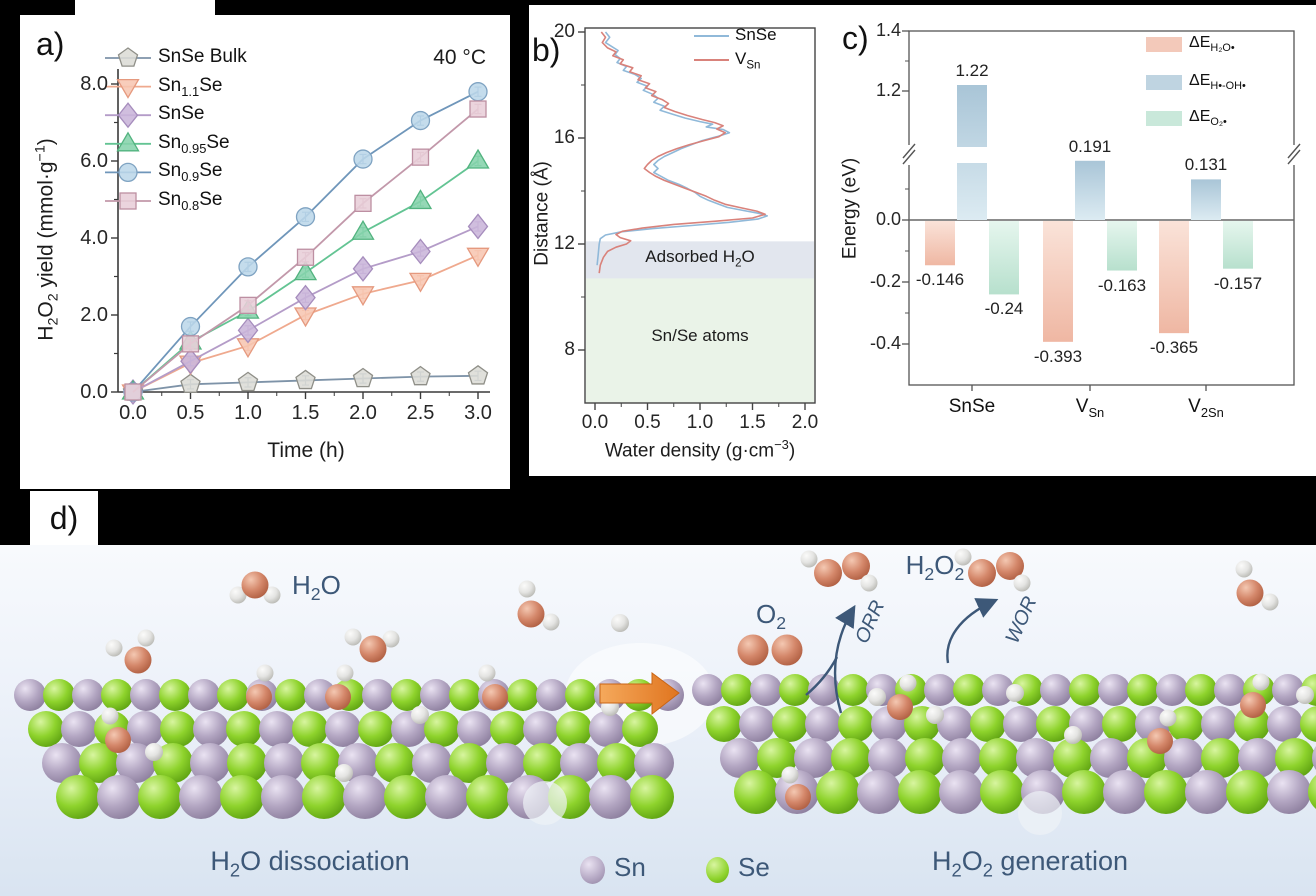 The height and width of the screenshot is (896, 1316). I want to click on legend-item-label: Sn1.1Se, so click(190, 86).